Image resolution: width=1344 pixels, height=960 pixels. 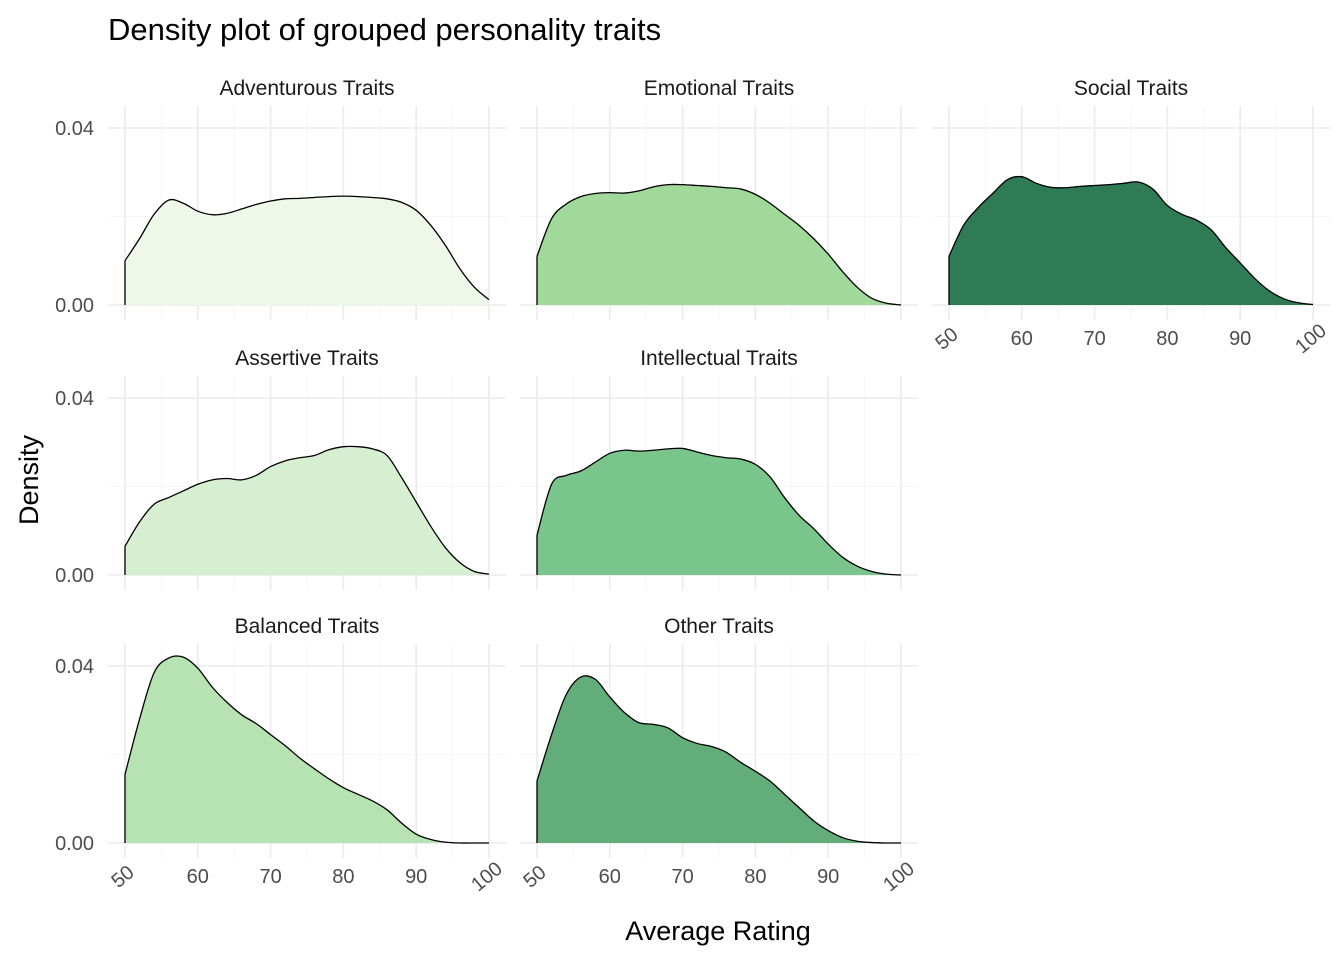 I want to click on facet-panel: Other Traits 50 60 70 80 90 100, so click(x=718, y=755).